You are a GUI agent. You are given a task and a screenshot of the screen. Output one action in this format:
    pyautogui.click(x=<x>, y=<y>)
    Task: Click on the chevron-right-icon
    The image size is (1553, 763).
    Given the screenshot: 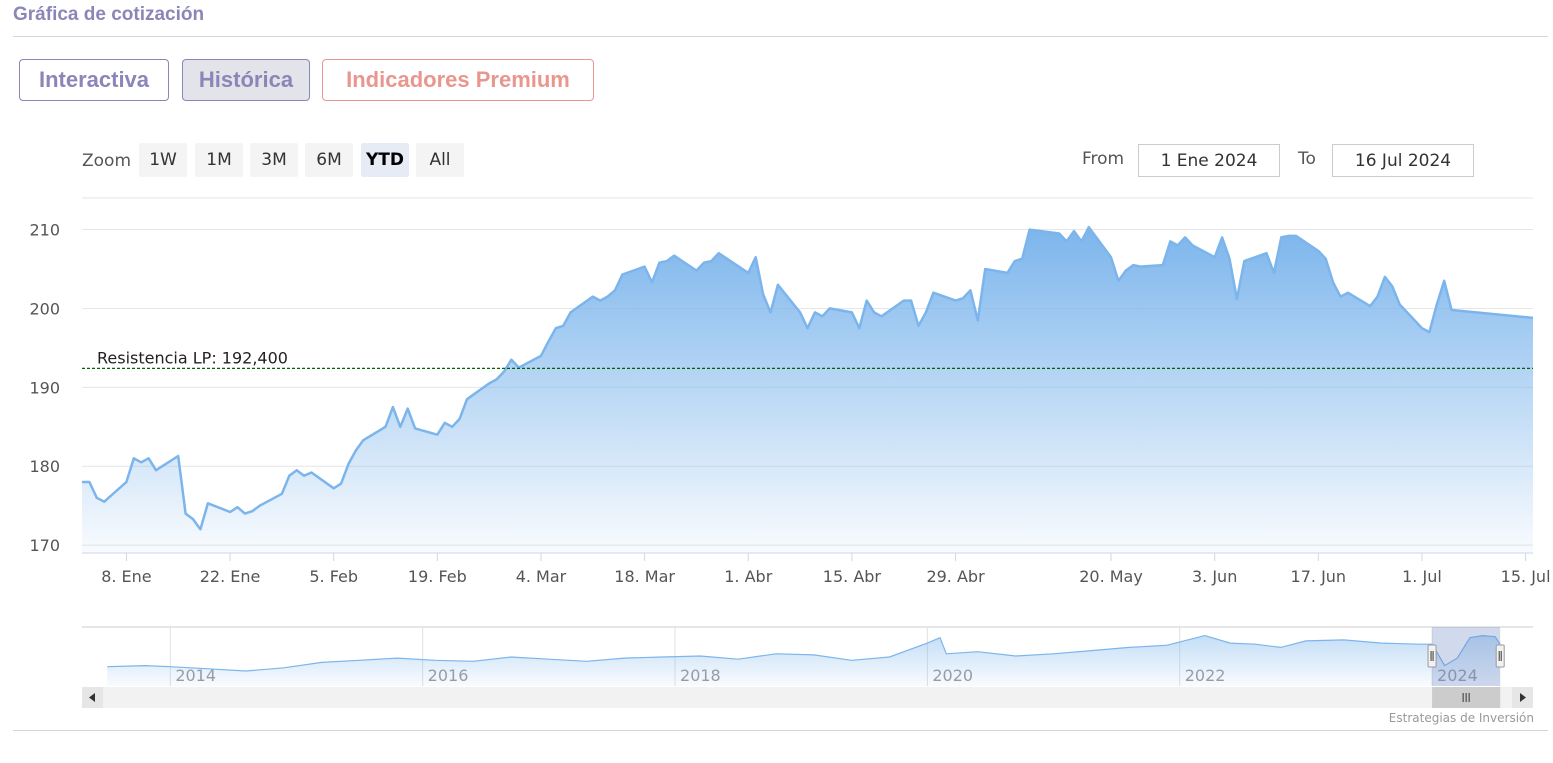 What is the action you would take?
    pyautogui.click(x=1523, y=697)
    